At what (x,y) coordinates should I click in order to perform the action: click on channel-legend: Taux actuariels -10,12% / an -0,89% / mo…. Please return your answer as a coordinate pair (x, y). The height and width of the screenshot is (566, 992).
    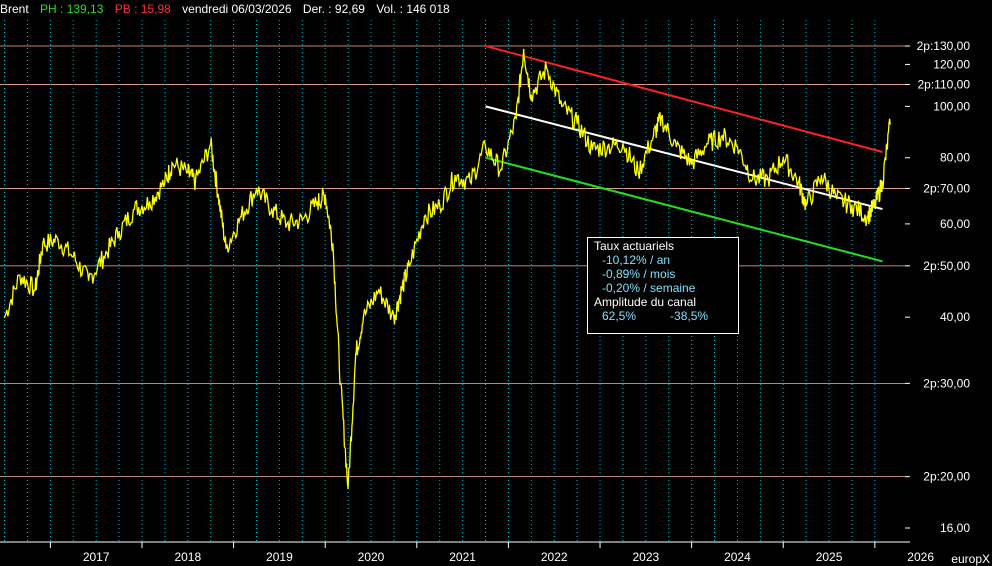
    Looking at the image, I should click on (663, 285).